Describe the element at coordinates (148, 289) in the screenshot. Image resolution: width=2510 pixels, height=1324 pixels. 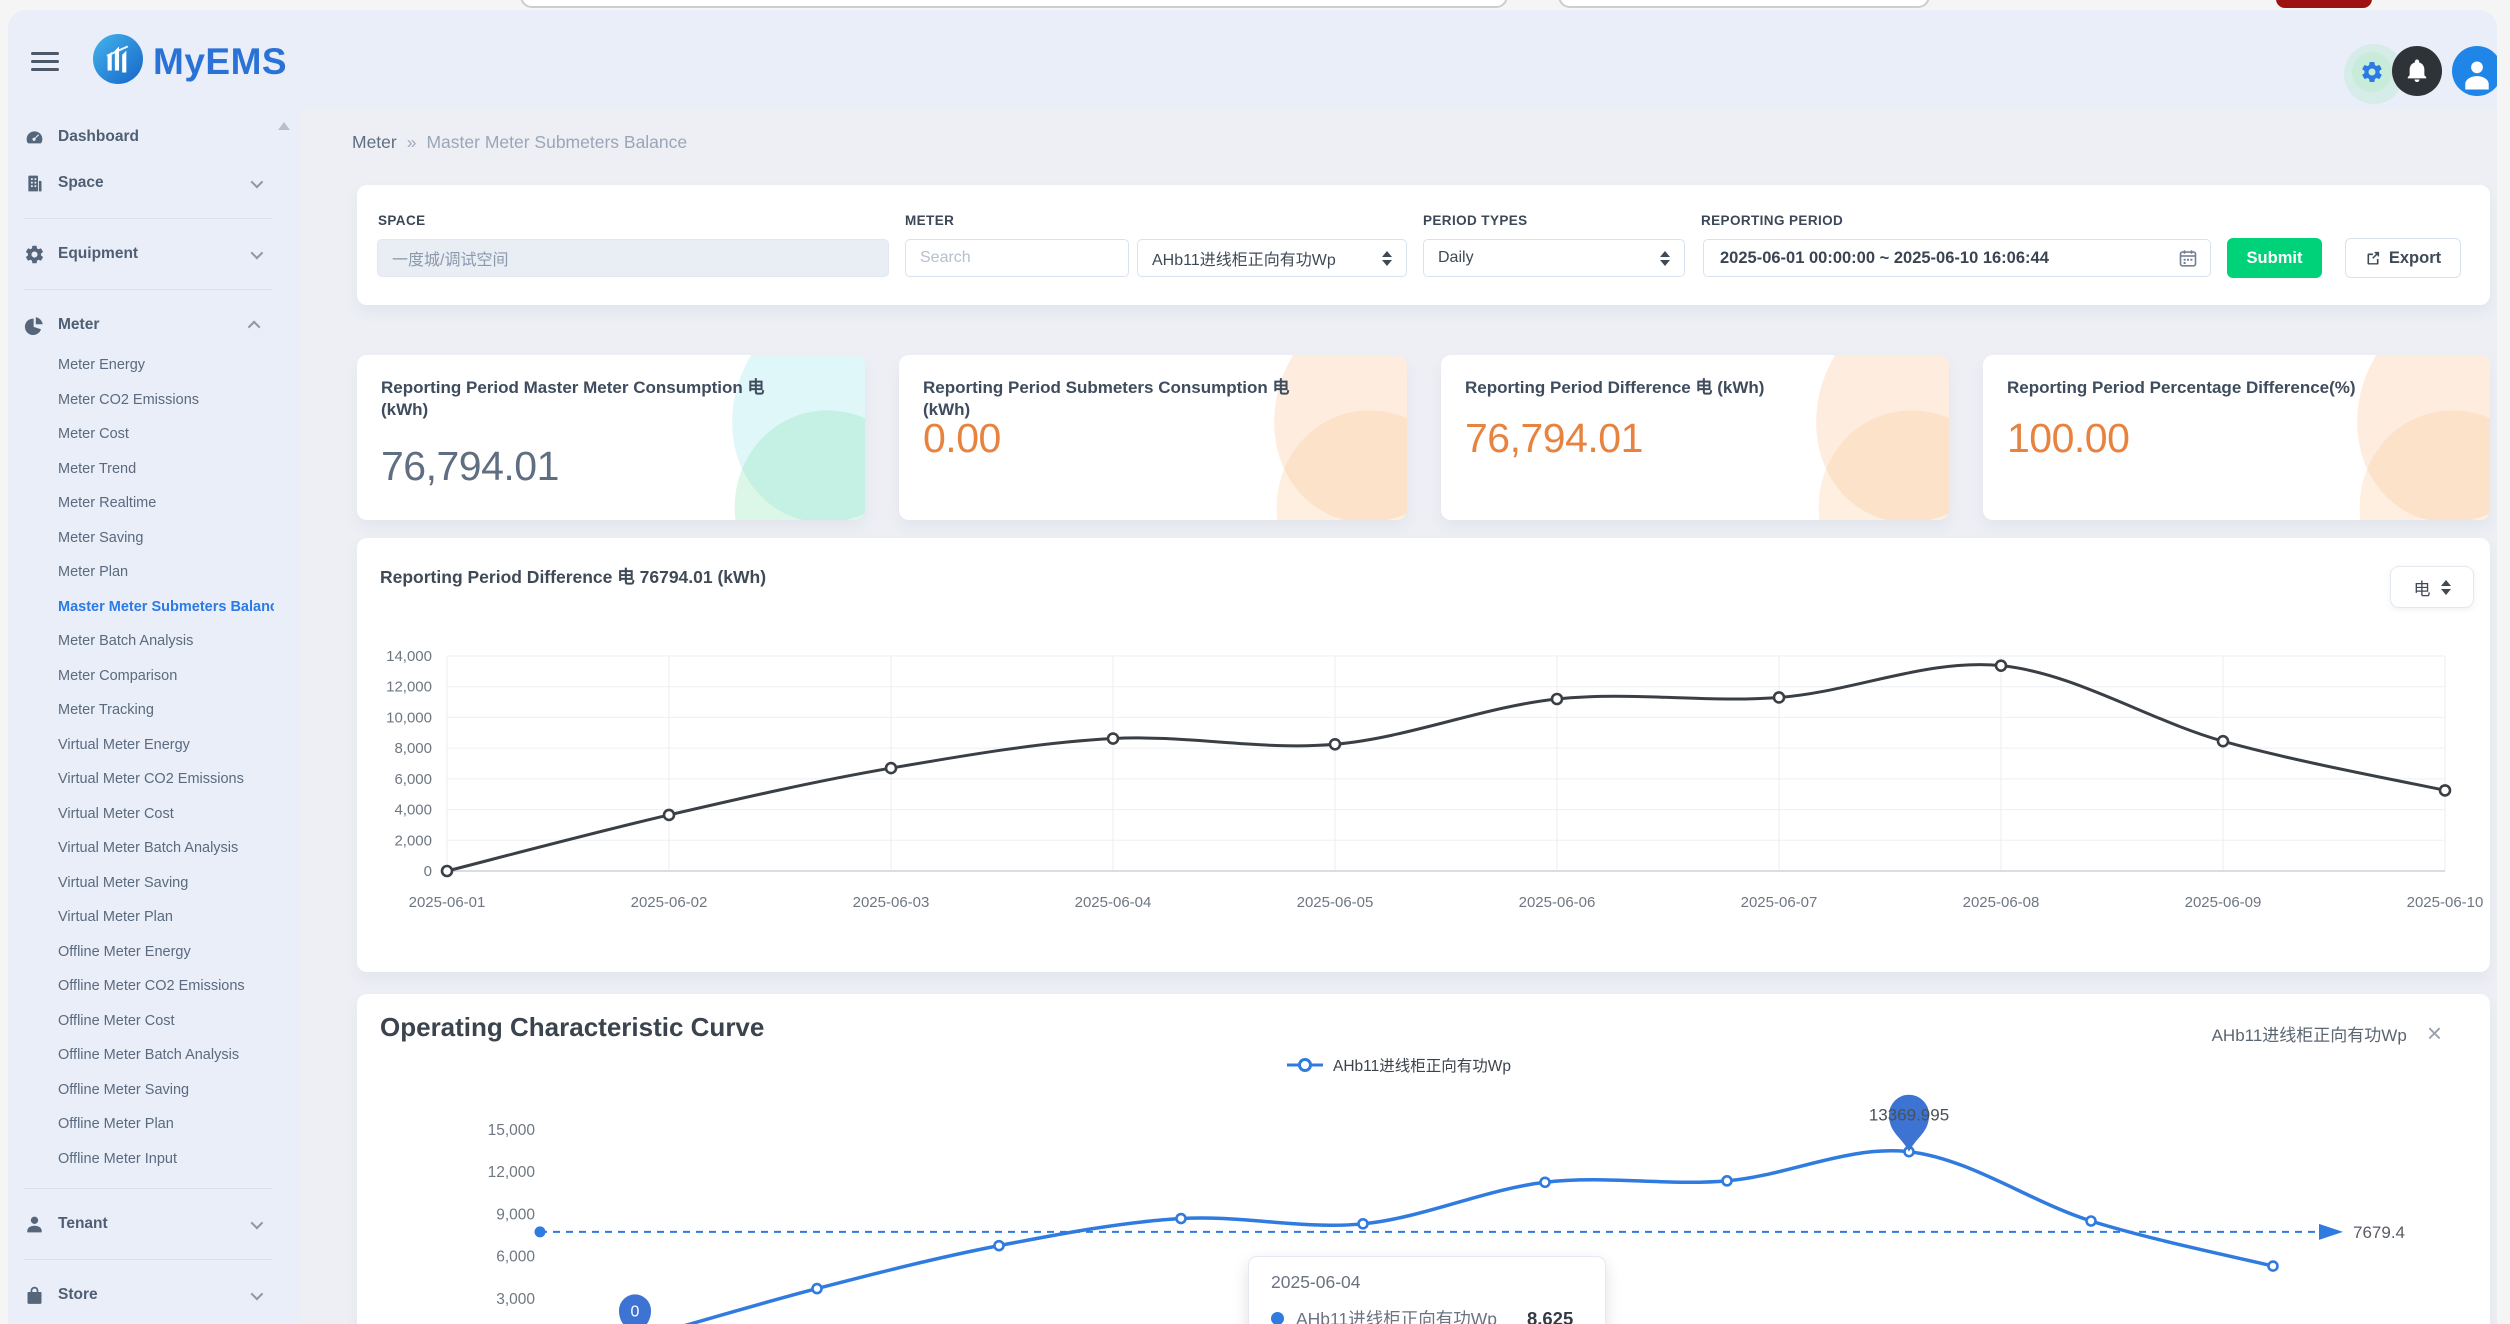
I see `sidebar-divider` at that location.